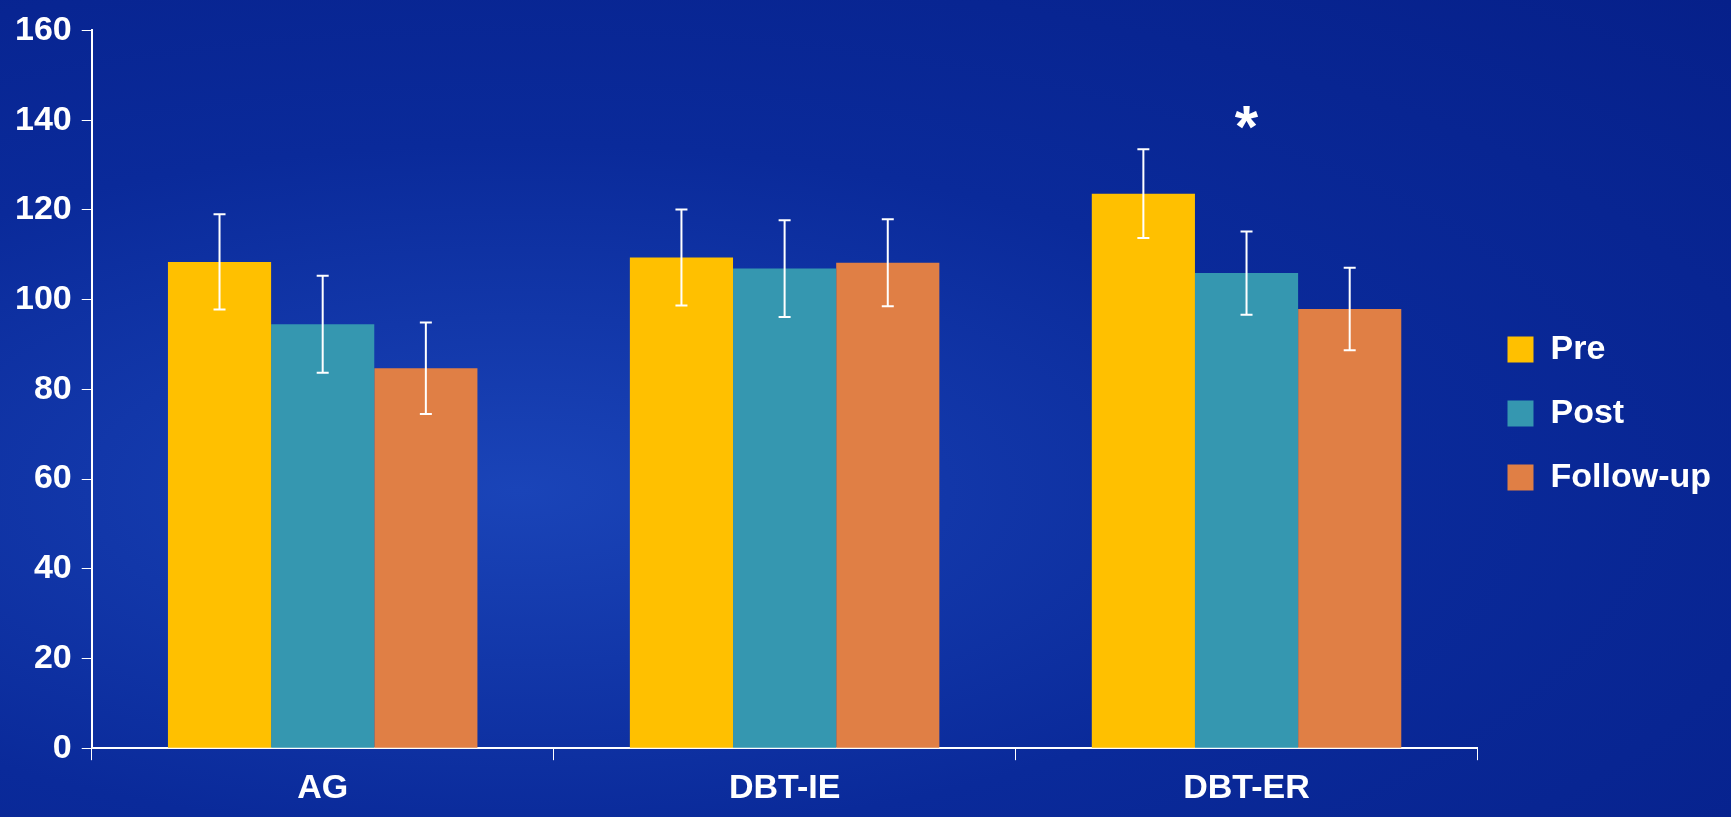 The width and height of the screenshot is (1731, 817). What do you see at coordinates (1246, 127) in the screenshot?
I see `annotation: *` at bounding box center [1246, 127].